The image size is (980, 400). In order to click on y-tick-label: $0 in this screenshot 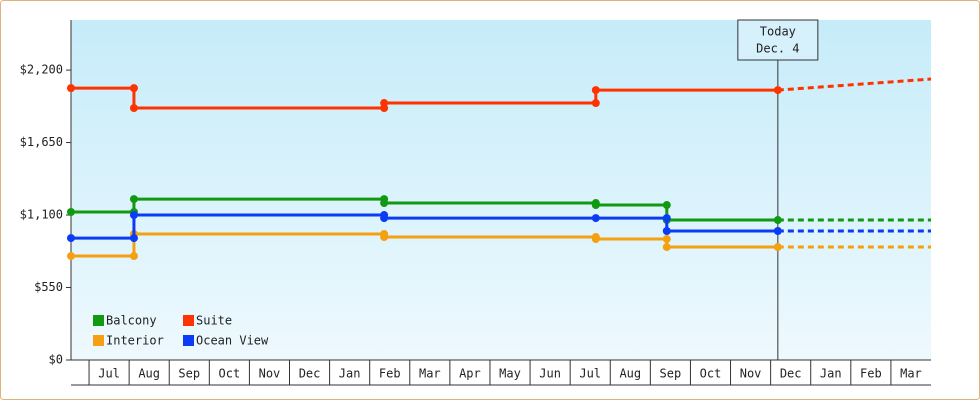, I will do `click(56, 360)`.